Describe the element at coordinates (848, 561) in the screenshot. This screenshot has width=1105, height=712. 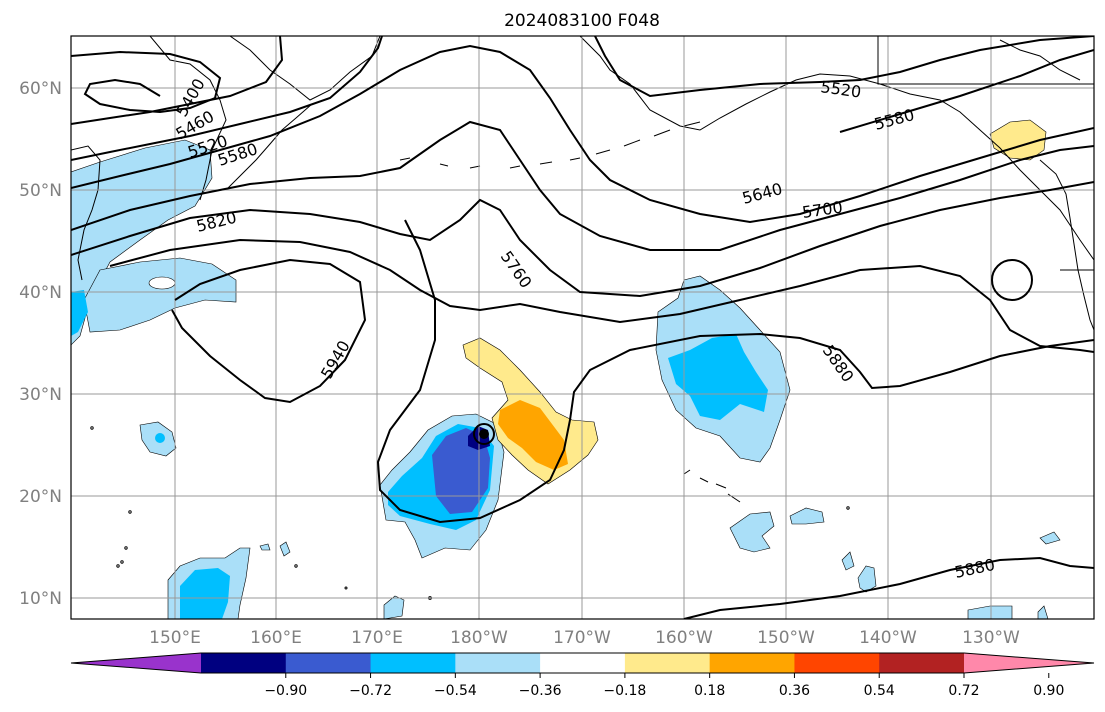
I see `shade-patch-f` at that location.